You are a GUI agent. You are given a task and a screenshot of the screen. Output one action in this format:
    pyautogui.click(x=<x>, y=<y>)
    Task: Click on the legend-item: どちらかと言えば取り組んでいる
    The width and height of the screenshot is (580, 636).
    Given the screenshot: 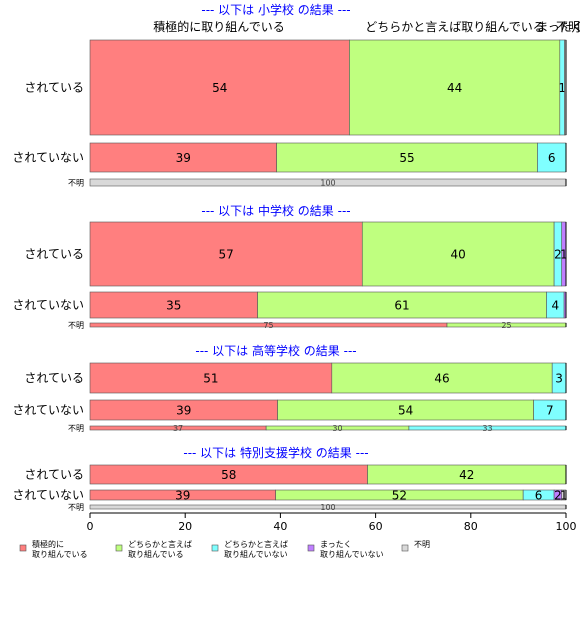 What is the action you would take?
    pyautogui.click(x=153, y=549)
    